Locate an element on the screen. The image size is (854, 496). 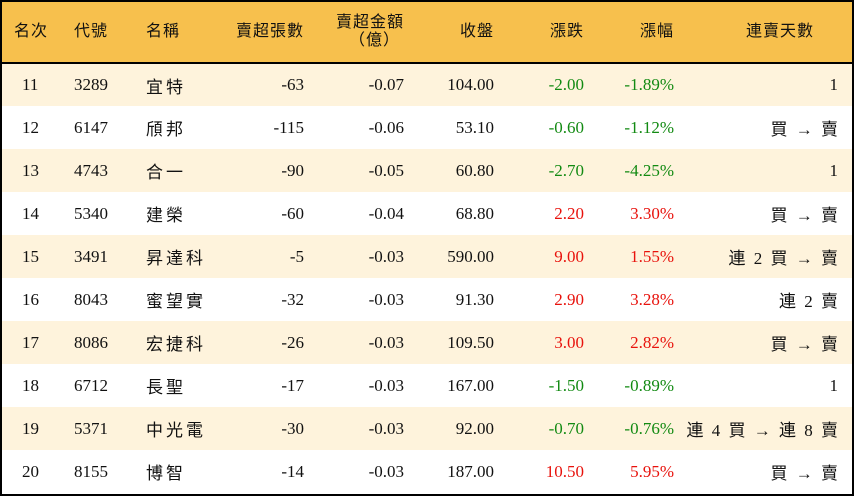
cell-name: 長聖 is located at coordinates (166, 387).